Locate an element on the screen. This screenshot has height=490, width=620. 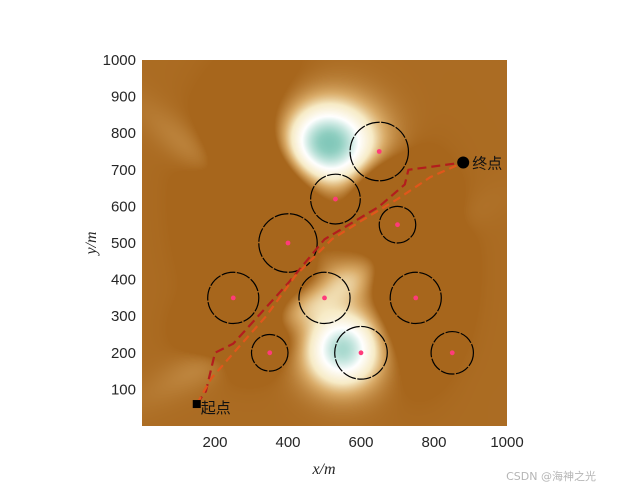
x-tick-label: 400 is located at coordinates (287, 442).